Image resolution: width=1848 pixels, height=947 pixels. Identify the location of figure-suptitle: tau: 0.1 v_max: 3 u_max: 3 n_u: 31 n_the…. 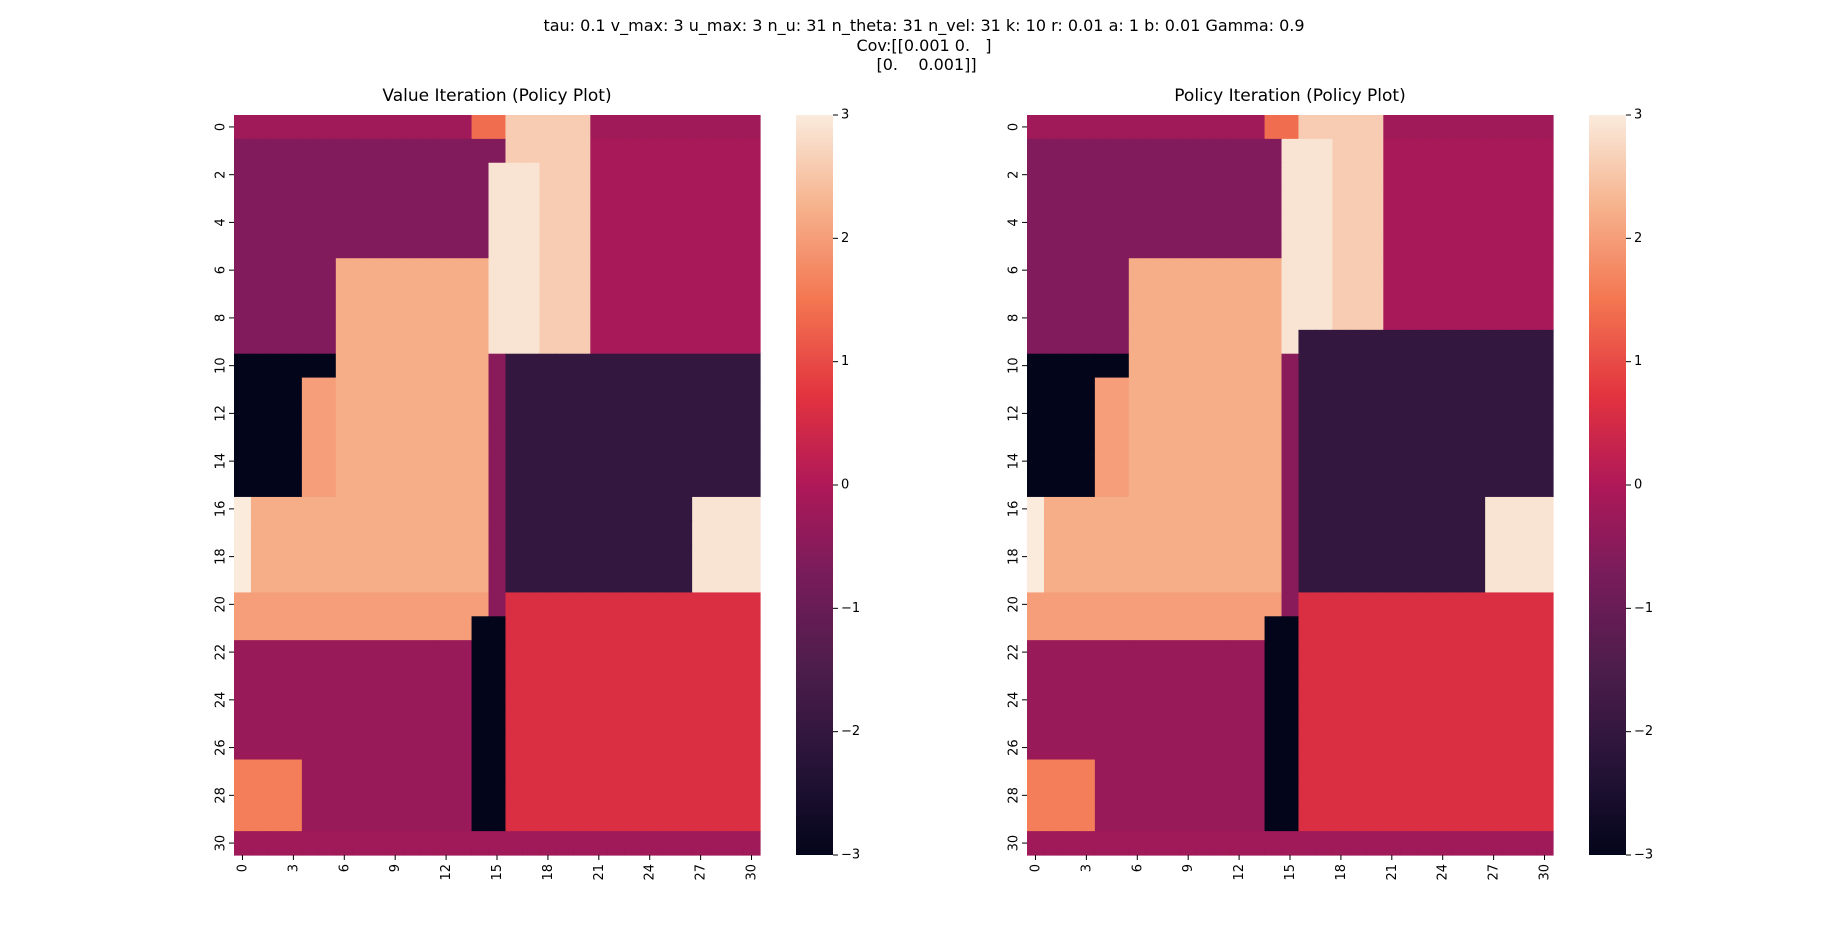
(924, 45).